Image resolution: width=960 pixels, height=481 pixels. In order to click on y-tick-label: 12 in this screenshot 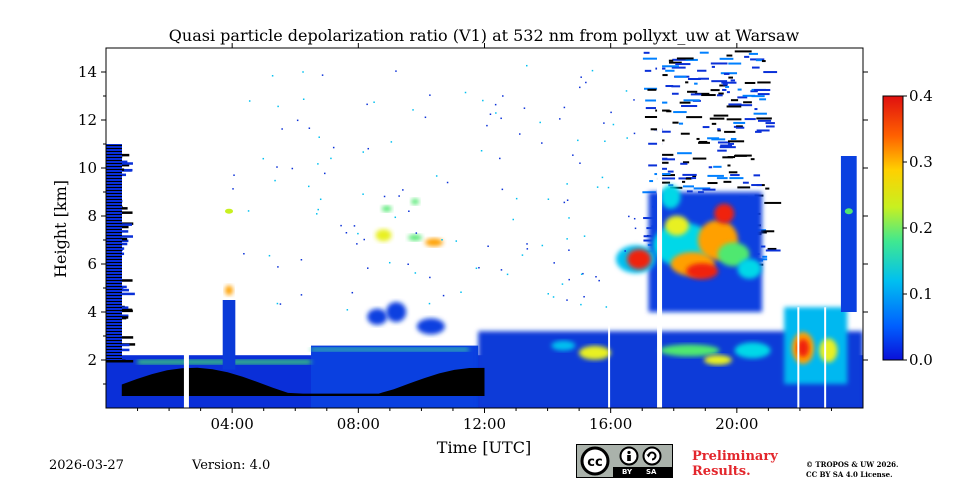, I will do `click(87, 120)`.